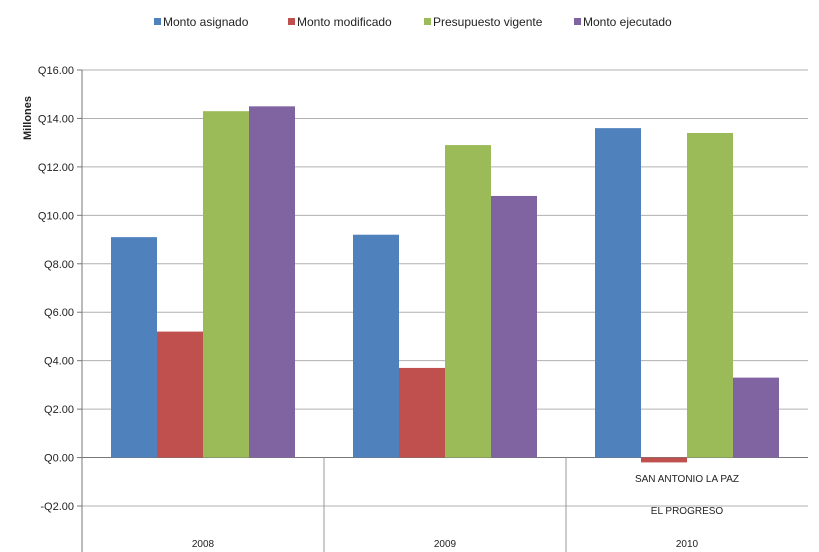 The image size is (819, 552). What do you see at coordinates (59, 265) in the screenshot?
I see `y-tick-label: Q8.00` at bounding box center [59, 265].